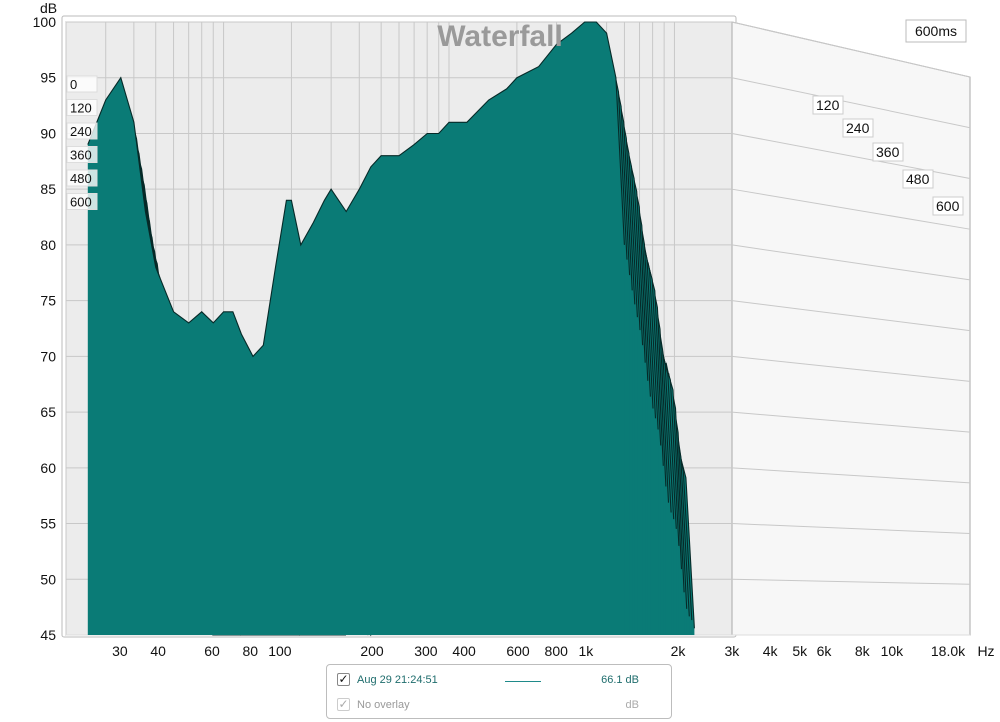 Image resolution: width=1000 pixels, height=722 pixels. Describe the element at coordinates (48, 301) in the screenshot. I see `y-tick-label: 75` at that location.